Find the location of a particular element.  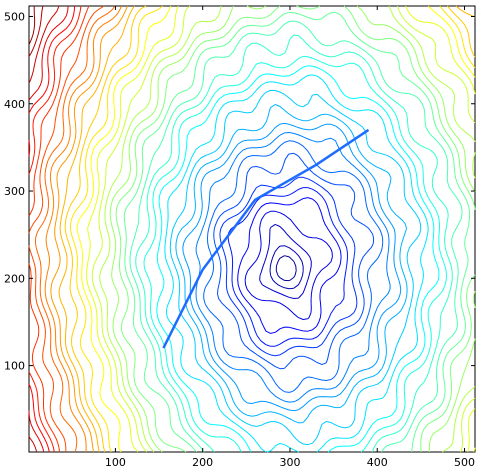

x-tick-label: 500 is located at coordinates (464, 462).